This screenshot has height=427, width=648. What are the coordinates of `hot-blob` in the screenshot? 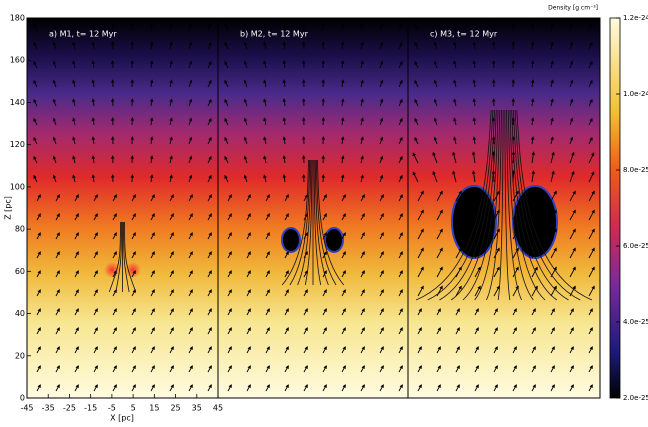 It's located at (133, 270).